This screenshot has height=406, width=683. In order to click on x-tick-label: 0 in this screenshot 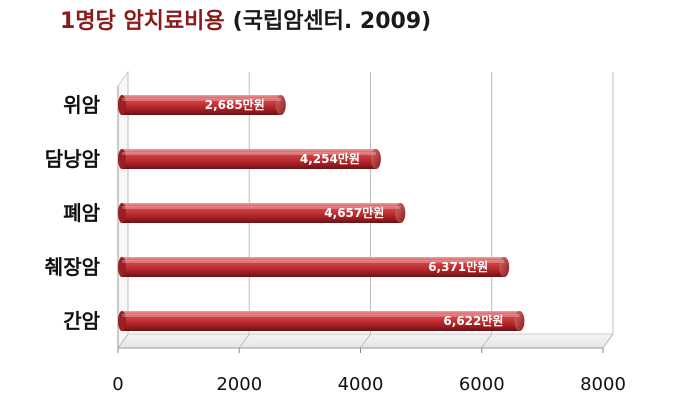, I will do `click(117, 384)`.